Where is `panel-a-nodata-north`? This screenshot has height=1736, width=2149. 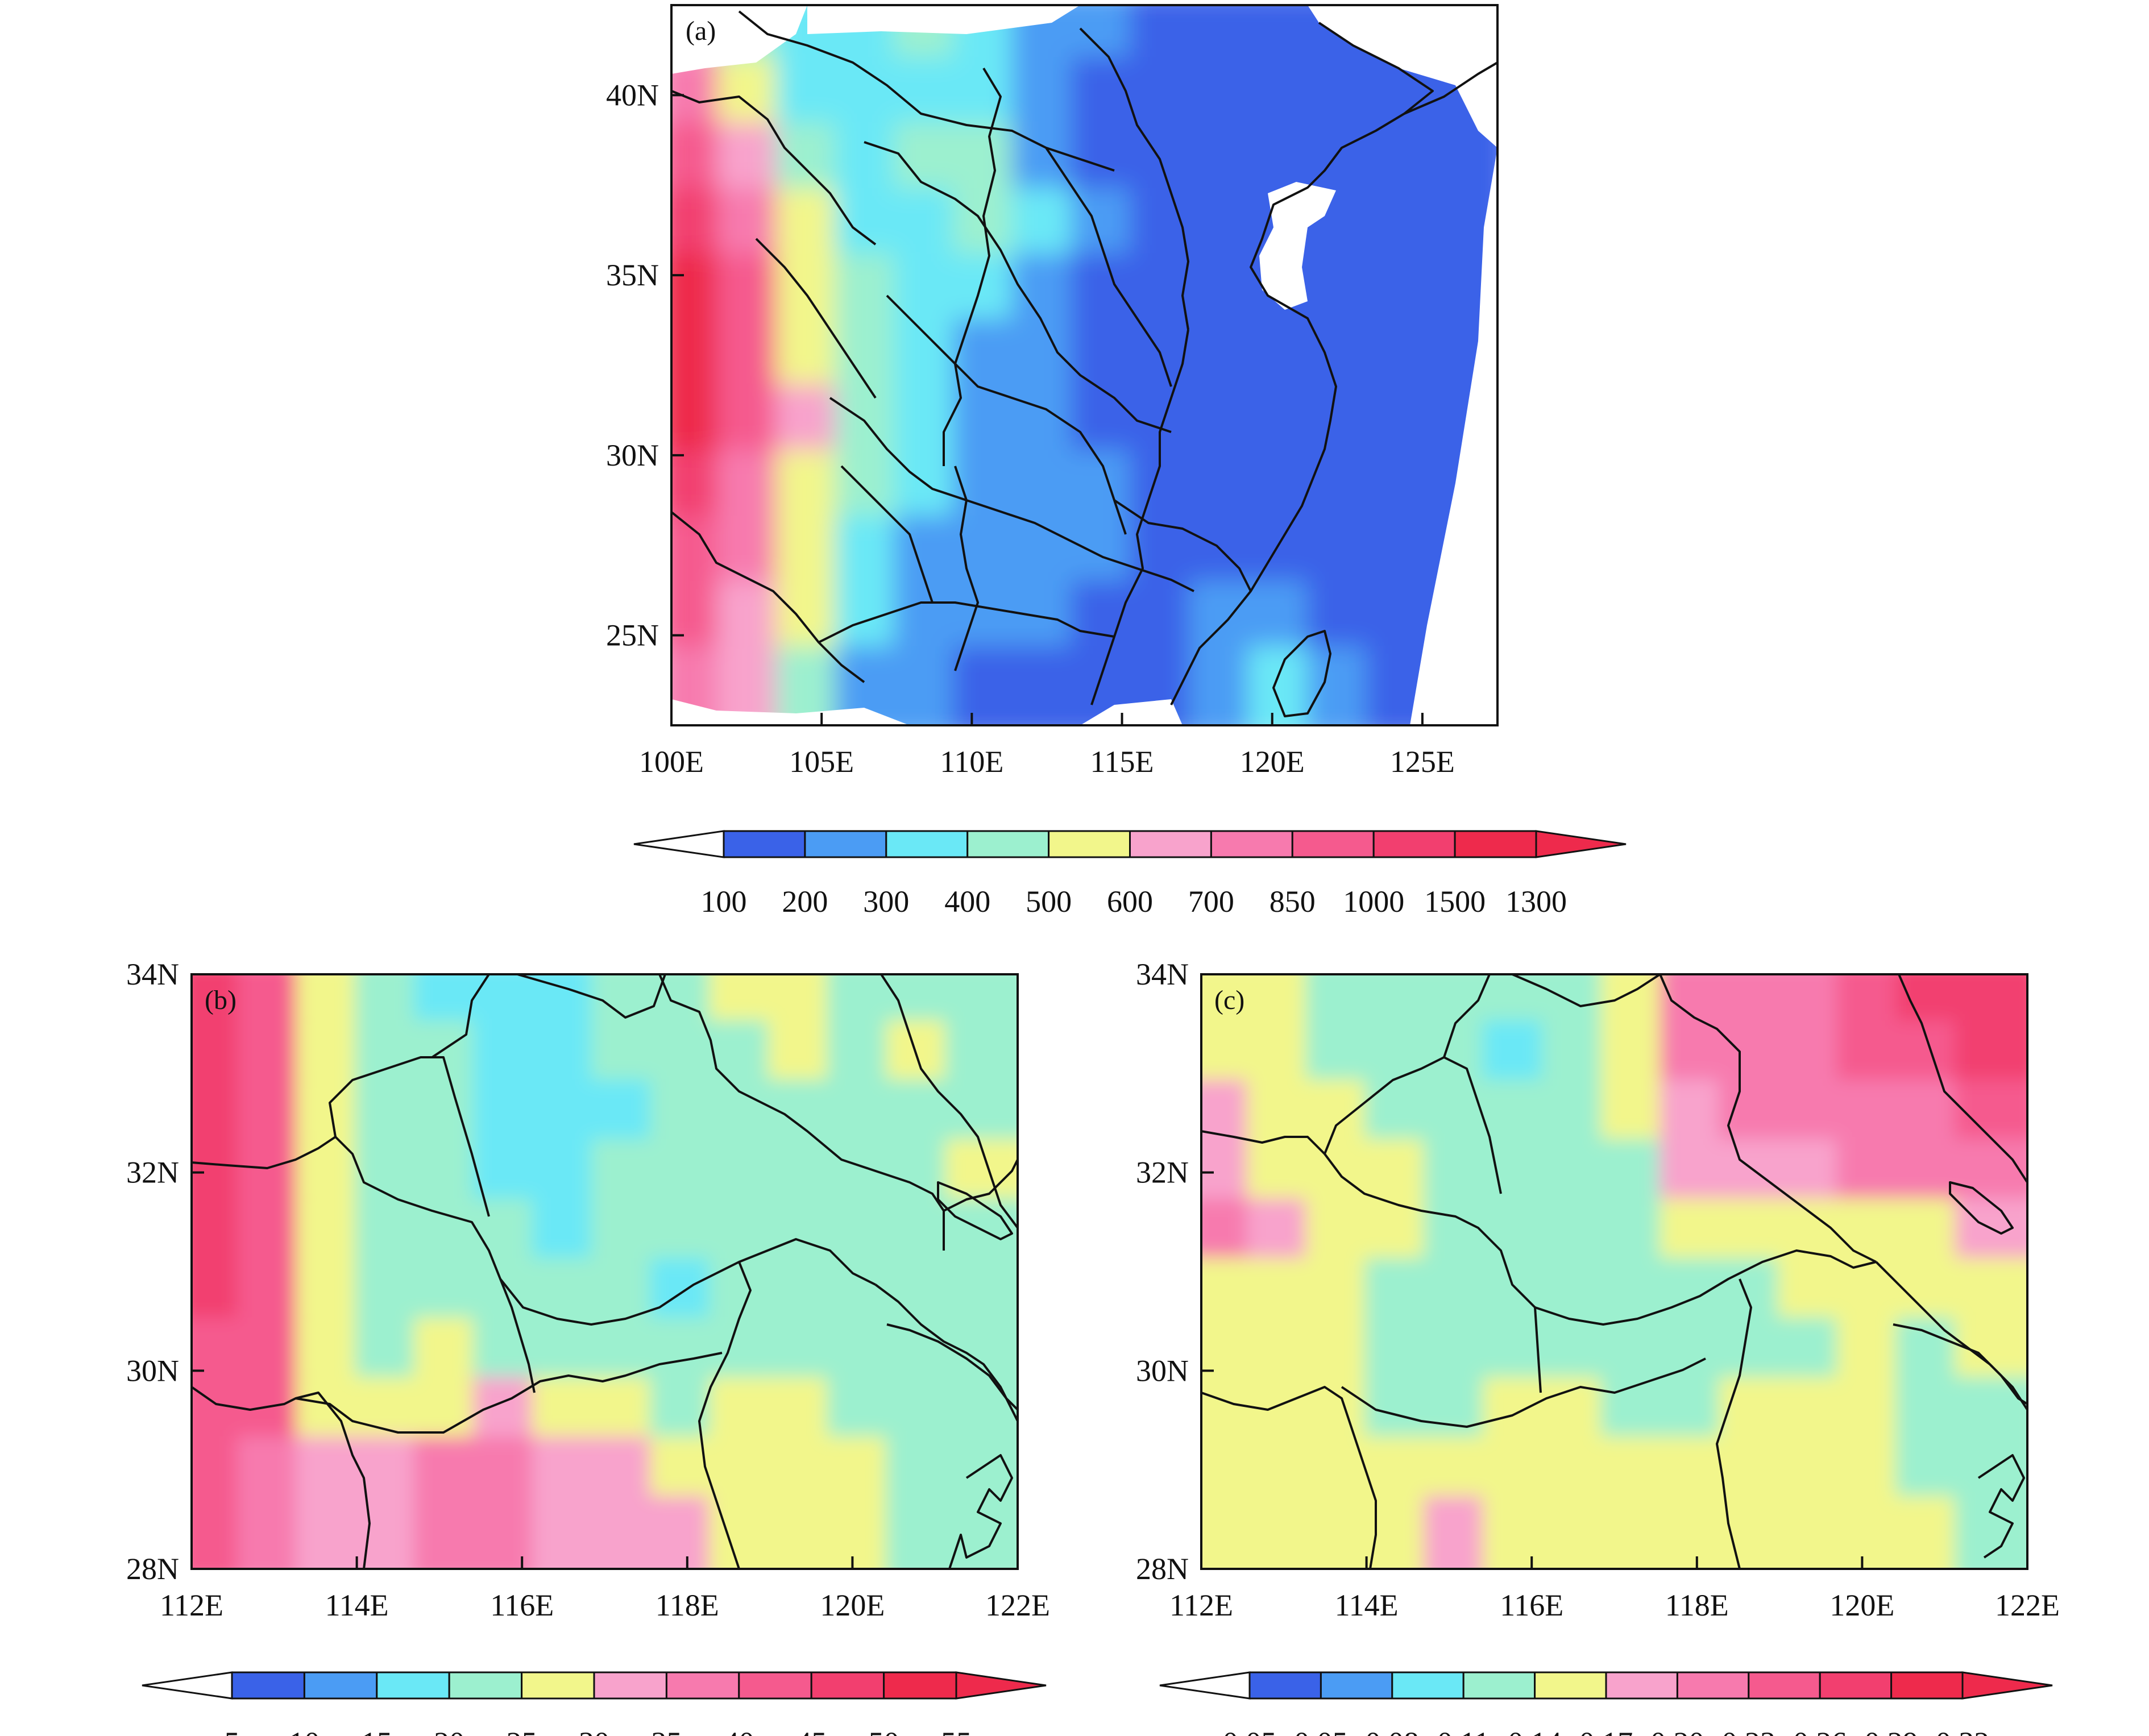
panel-a-nodata-north is located at coordinates (943, 20).